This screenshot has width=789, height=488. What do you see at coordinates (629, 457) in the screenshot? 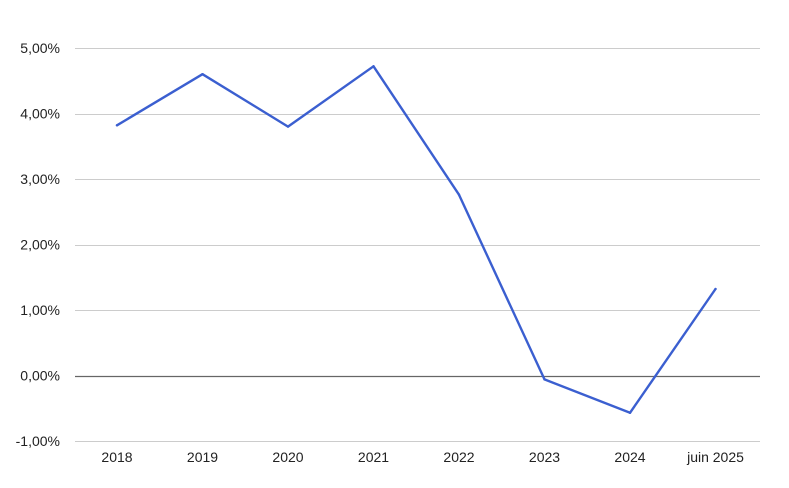
I see `x-tick-label: 2024` at bounding box center [629, 457].